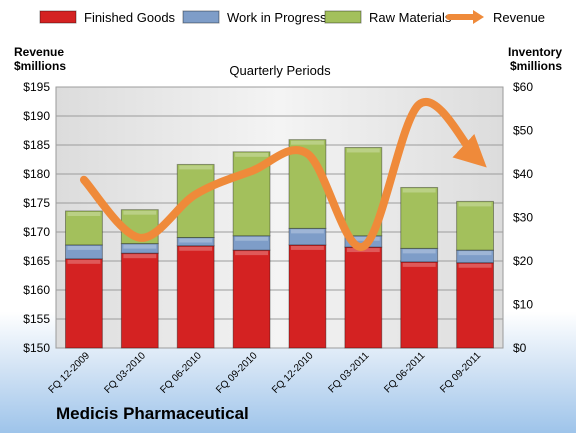 Image resolution: width=576 pixels, height=433 pixels. I want to click on legend-arrow-icon, so click(478, 17).